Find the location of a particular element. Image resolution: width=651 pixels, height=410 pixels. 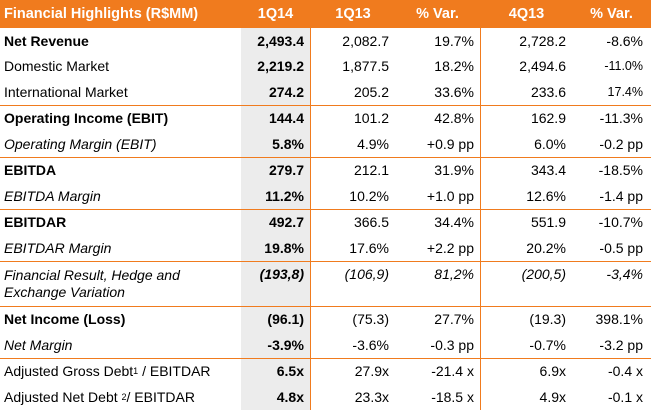

cell-1q14: 2,493.4 is located at coordinates (276, 41).